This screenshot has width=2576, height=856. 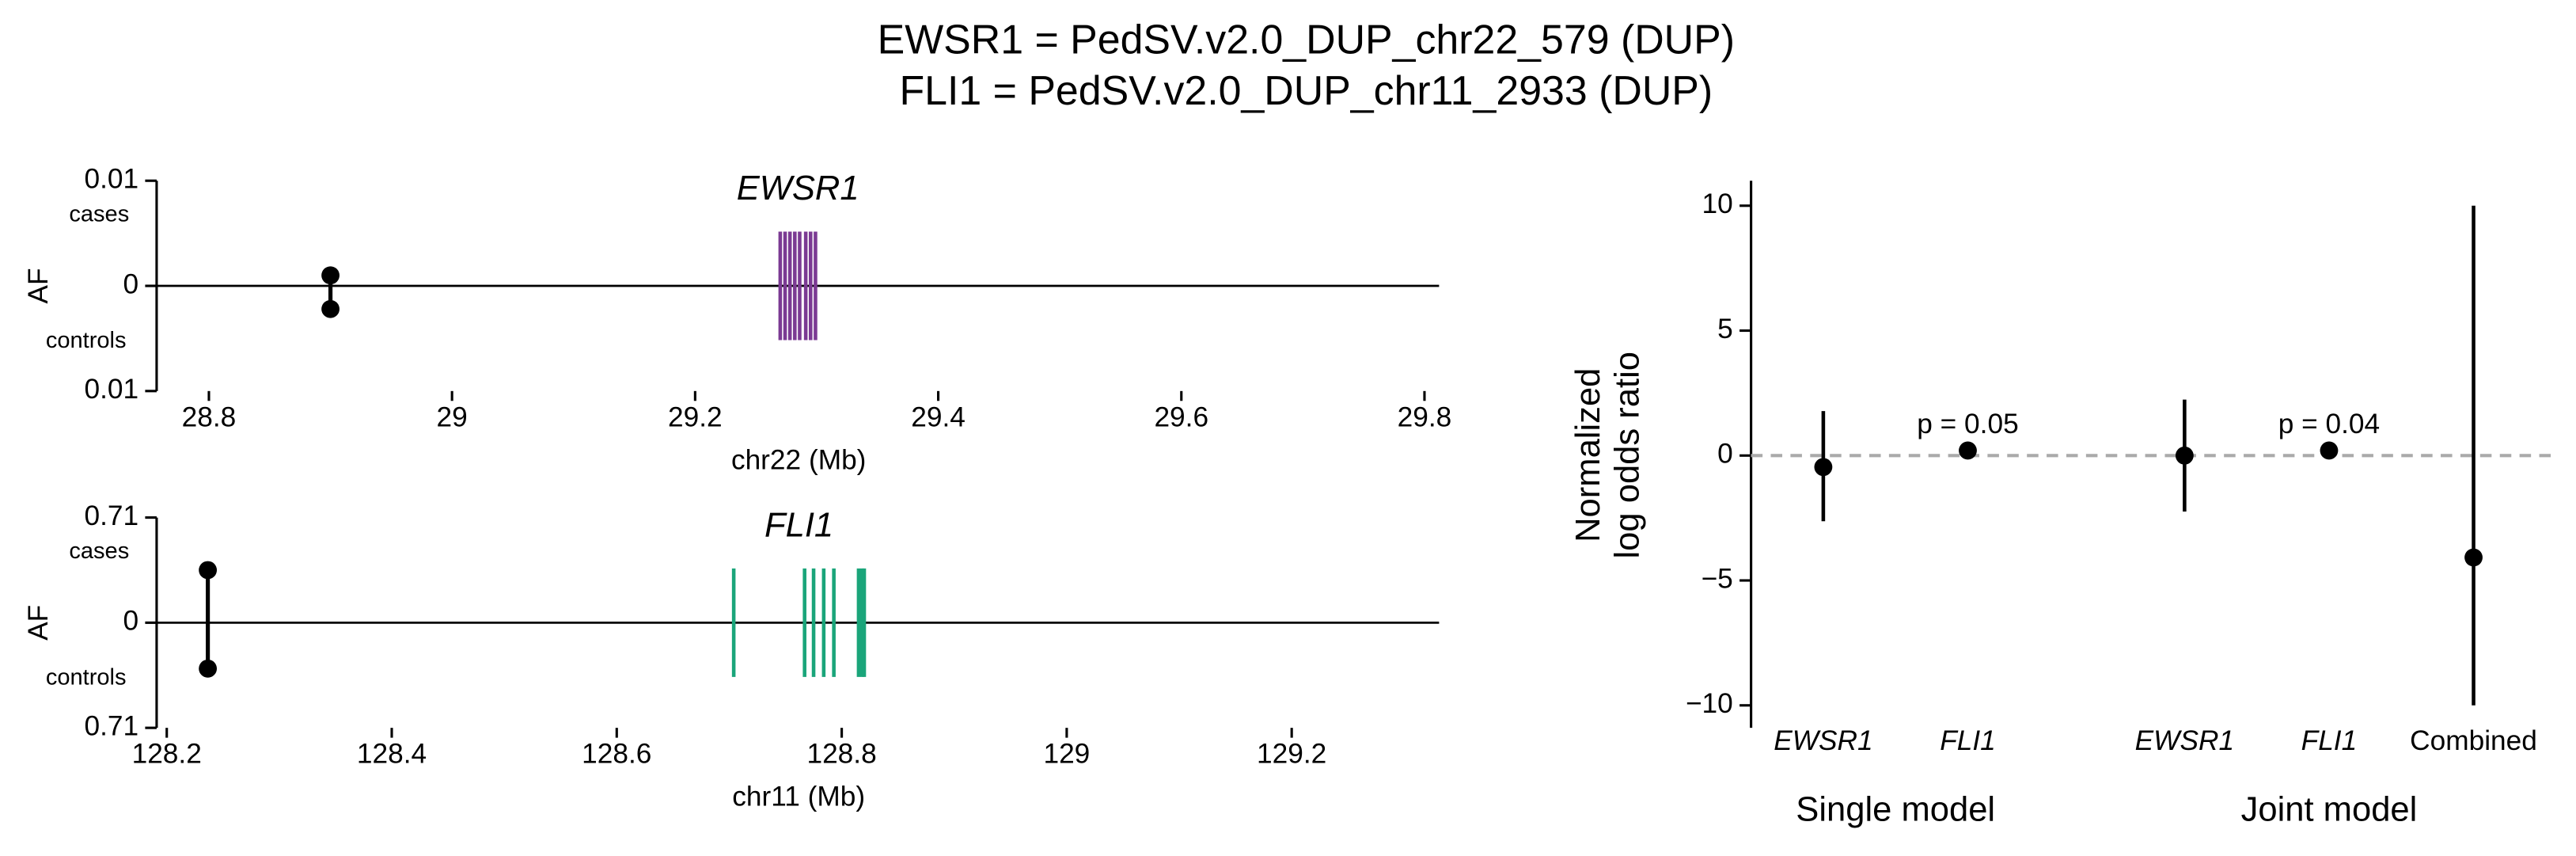 What do you see at coordinates (2329, 809) in the screenshot?
I see `group-label: Joint model` at bounding box center [2329, 809].